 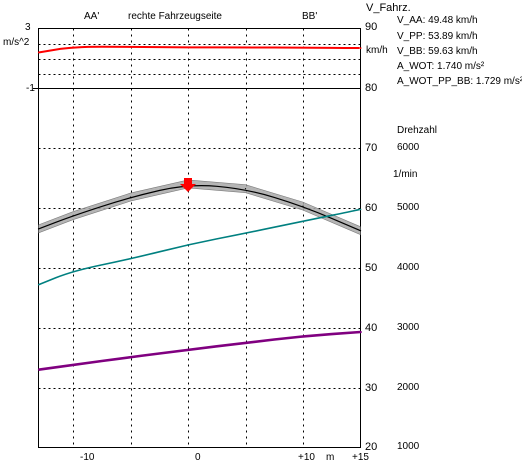 I want to click on rpm-tick-6000: 6000, so click(x=408, y=147).